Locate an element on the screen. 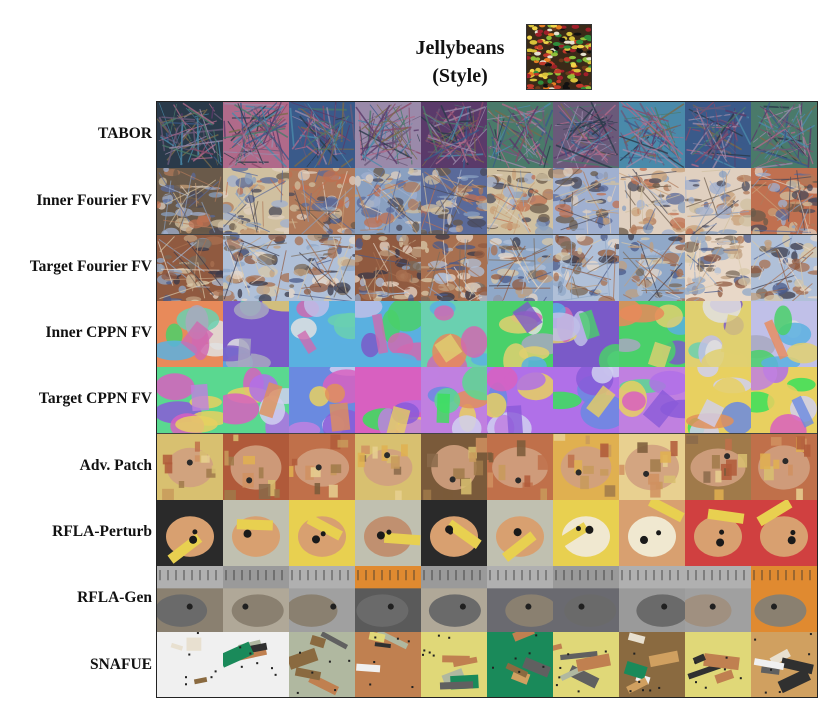  row-label: Target Fourier FV is located at coordinates (90, 266).